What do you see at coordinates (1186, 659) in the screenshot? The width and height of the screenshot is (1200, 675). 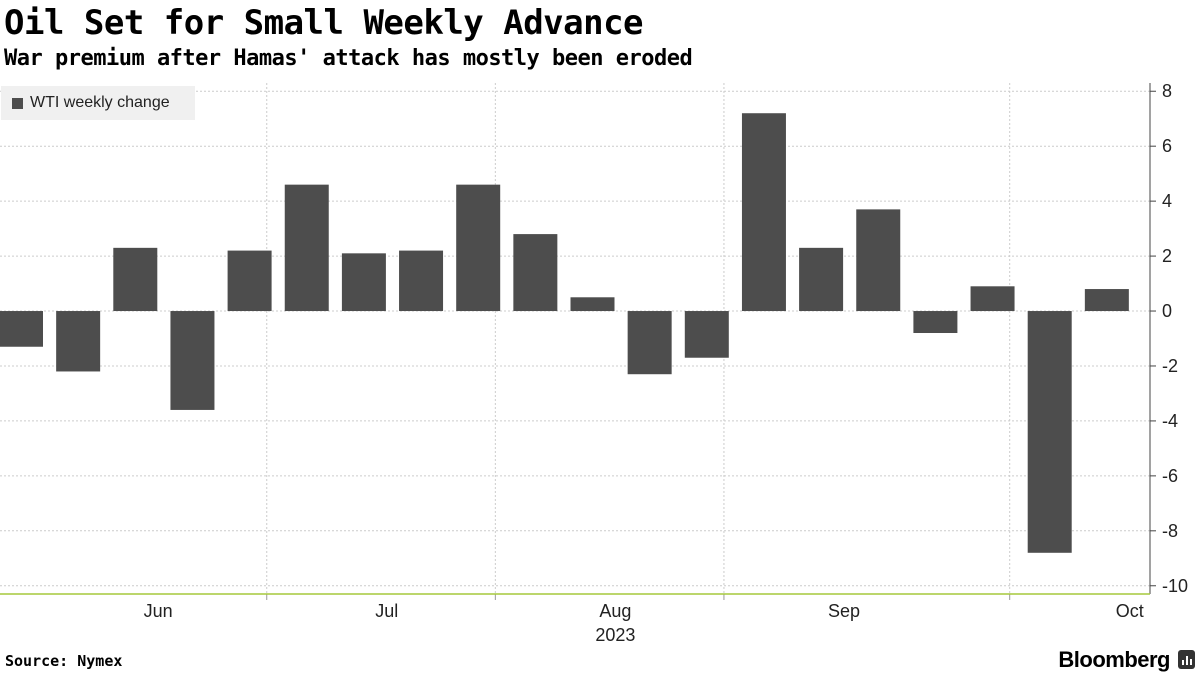 I see `bloomberg-terminal-icon` at bounding box center [1186, 659].